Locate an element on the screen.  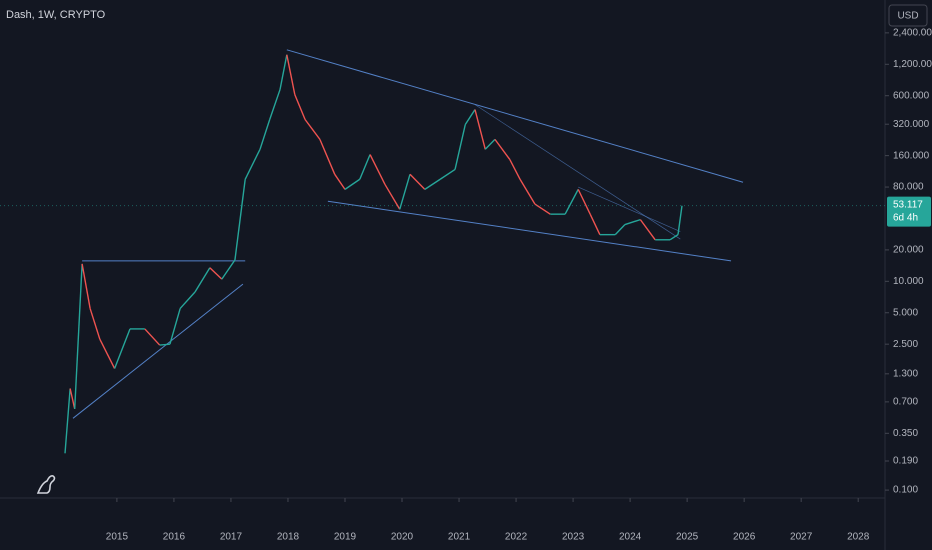
y-tick-label: 1.300 is located at coordinates (905, 373).